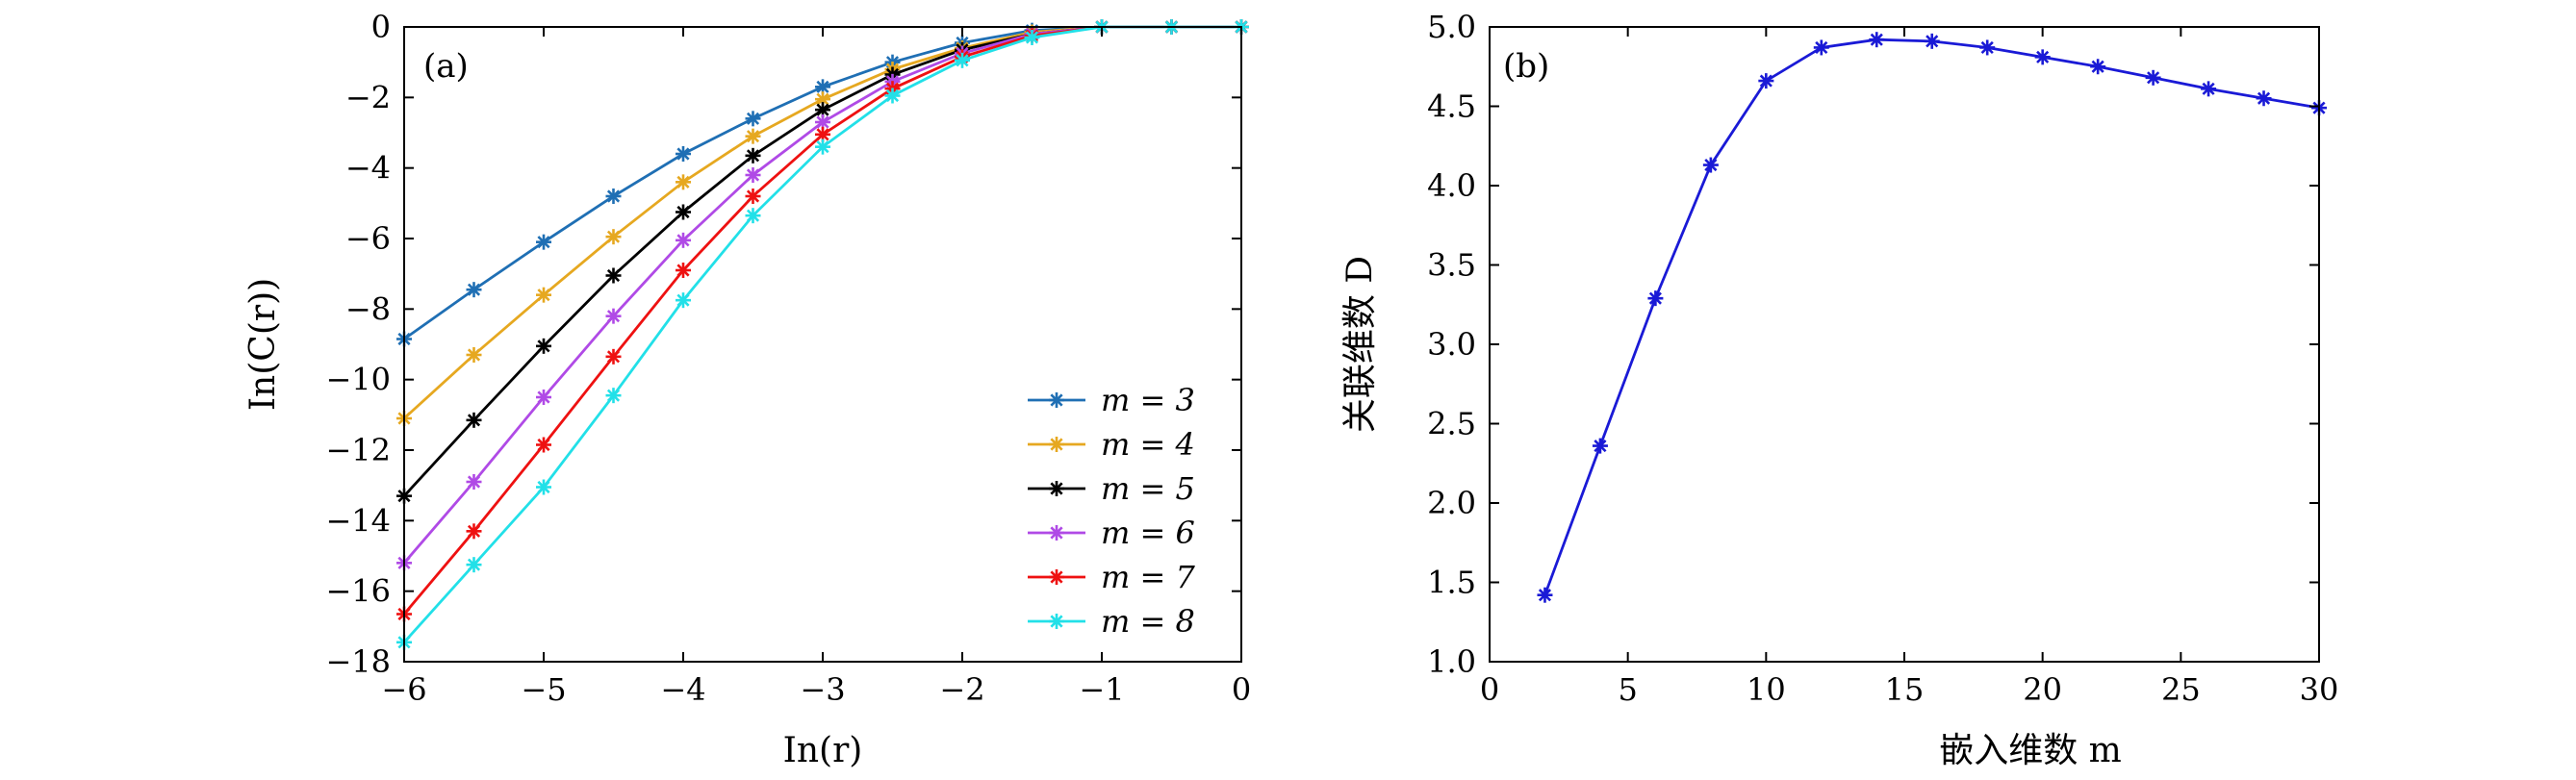 The width and height of the screenshot is (2576, 780). What do you see at coordinates (961, 689) in the screenshot?
I see `panel-a-xtick-label-4: −2` at bounding box center [961, 689].